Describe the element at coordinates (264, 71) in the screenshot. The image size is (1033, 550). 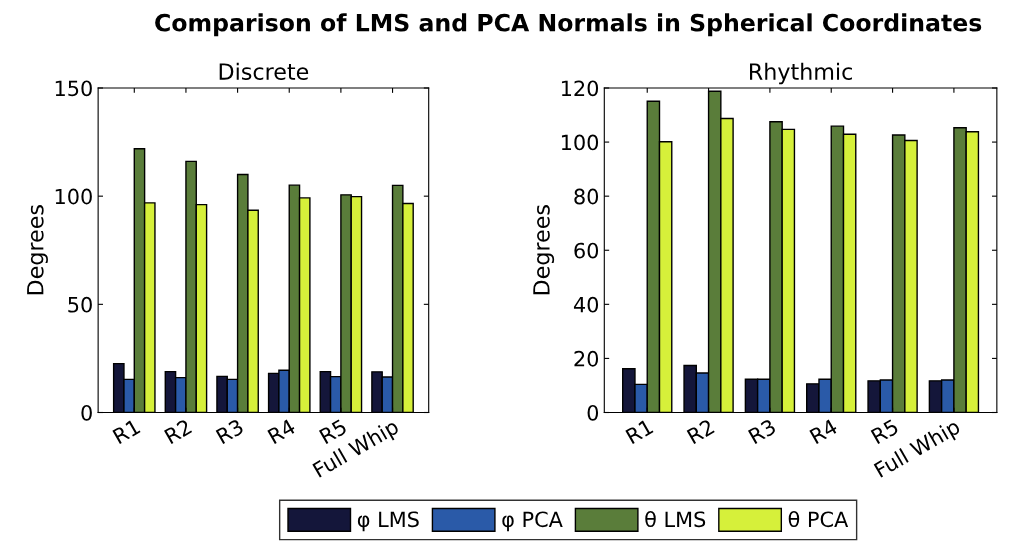
I see `chart-title: Discrete` at that location.